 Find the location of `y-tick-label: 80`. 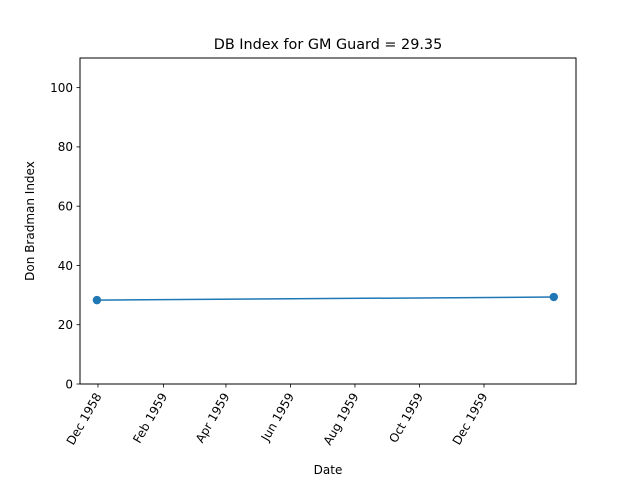

y-tick-label: 80 is located at coordinates (65, 147).